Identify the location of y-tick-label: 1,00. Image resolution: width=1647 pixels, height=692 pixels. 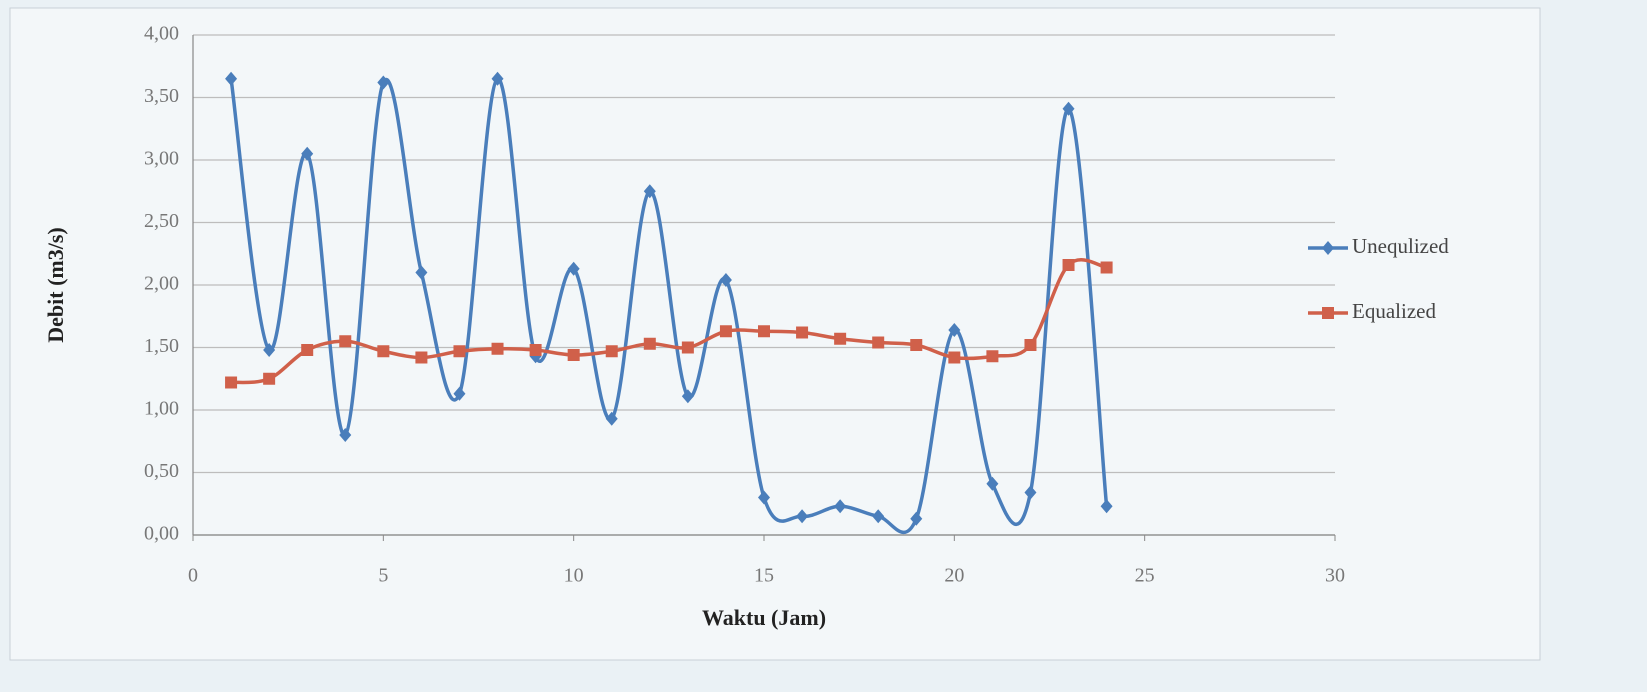
(161, 409).